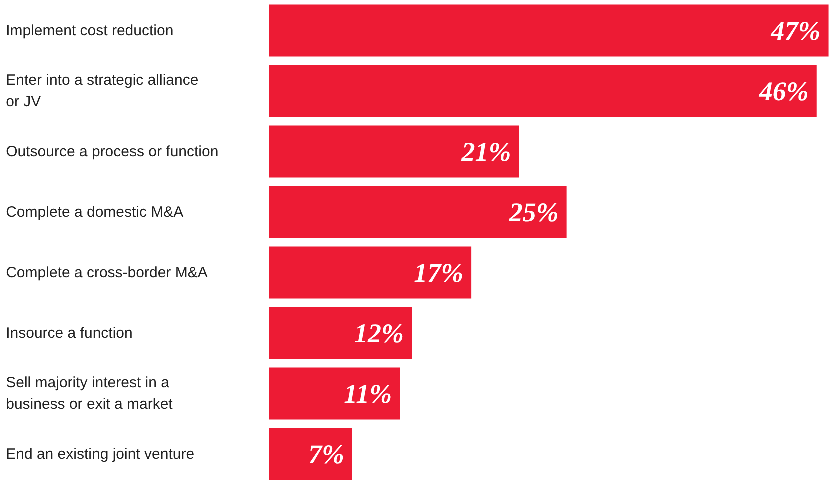 This screenshot has height=484, width=835. I want to click on y-tick-label: Complete a cross-border M&A, so click(107, 273).